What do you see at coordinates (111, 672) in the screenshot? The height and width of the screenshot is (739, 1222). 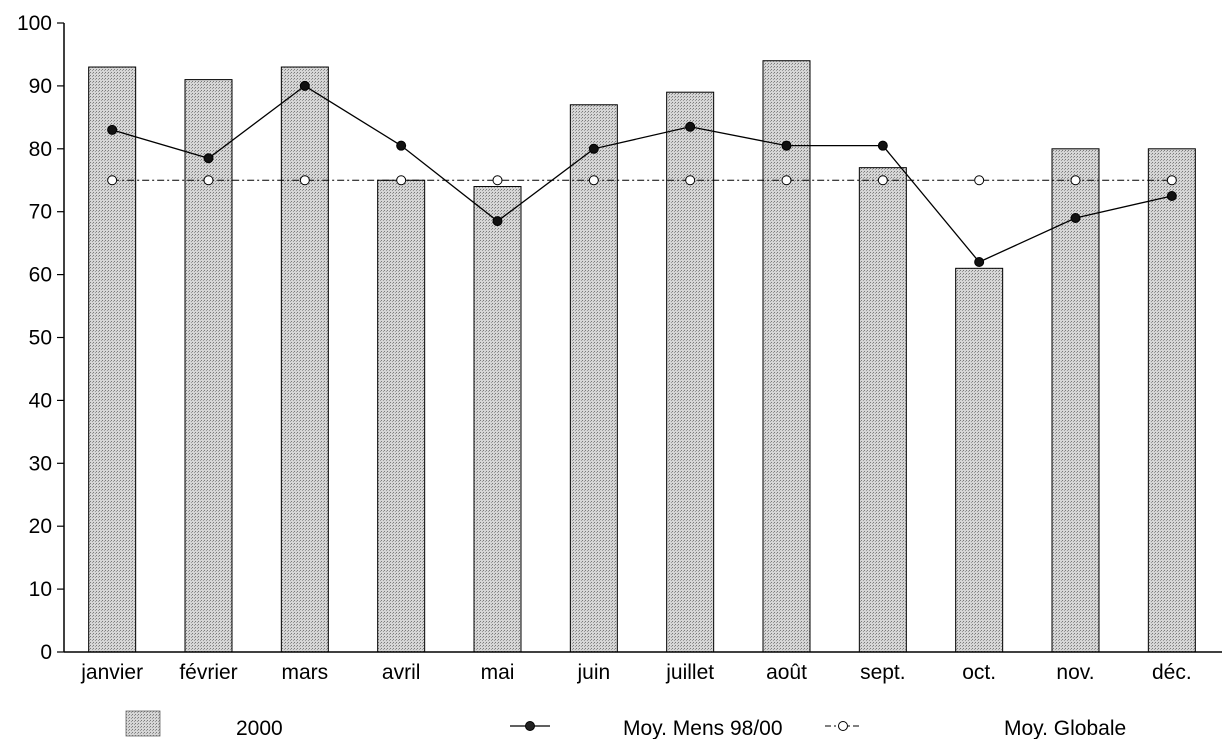 I see `x-tick-label: janvier` at bounding box center [111, 672].